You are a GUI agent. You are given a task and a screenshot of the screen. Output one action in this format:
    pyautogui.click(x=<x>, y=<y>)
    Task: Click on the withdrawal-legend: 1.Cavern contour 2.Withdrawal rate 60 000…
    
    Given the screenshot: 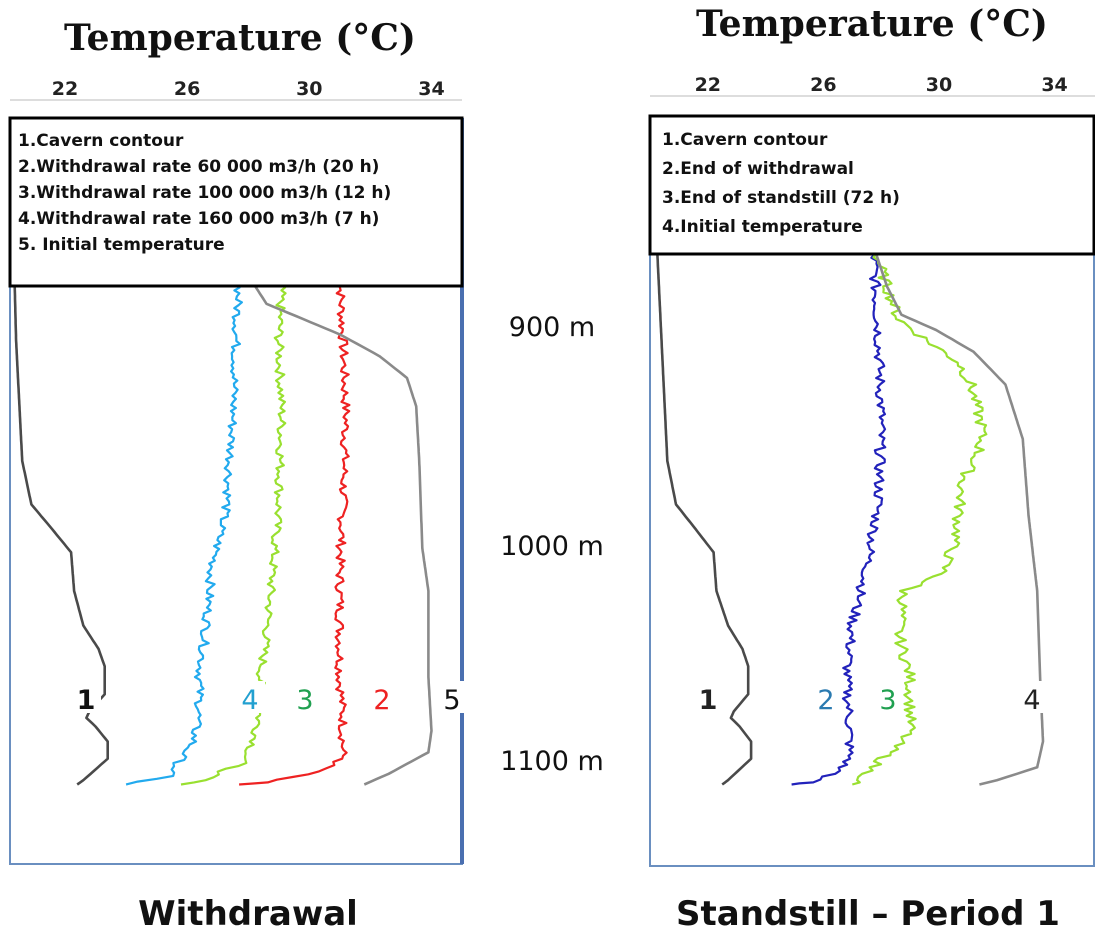 What is the action you would take?
    pyautogui.click(x=204, y=193)
    